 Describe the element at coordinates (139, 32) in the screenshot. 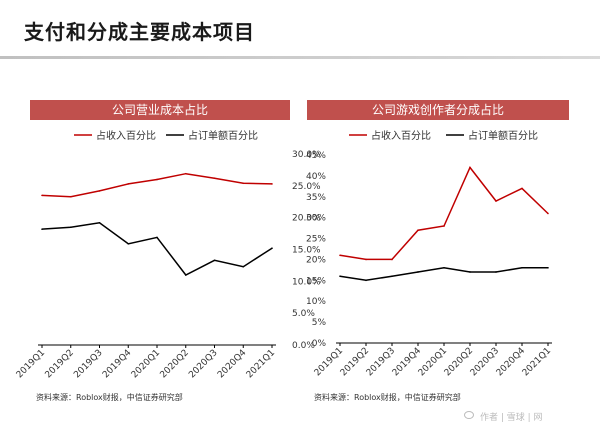

I see `page-title: 支付和分成主要成本项目` at that location.